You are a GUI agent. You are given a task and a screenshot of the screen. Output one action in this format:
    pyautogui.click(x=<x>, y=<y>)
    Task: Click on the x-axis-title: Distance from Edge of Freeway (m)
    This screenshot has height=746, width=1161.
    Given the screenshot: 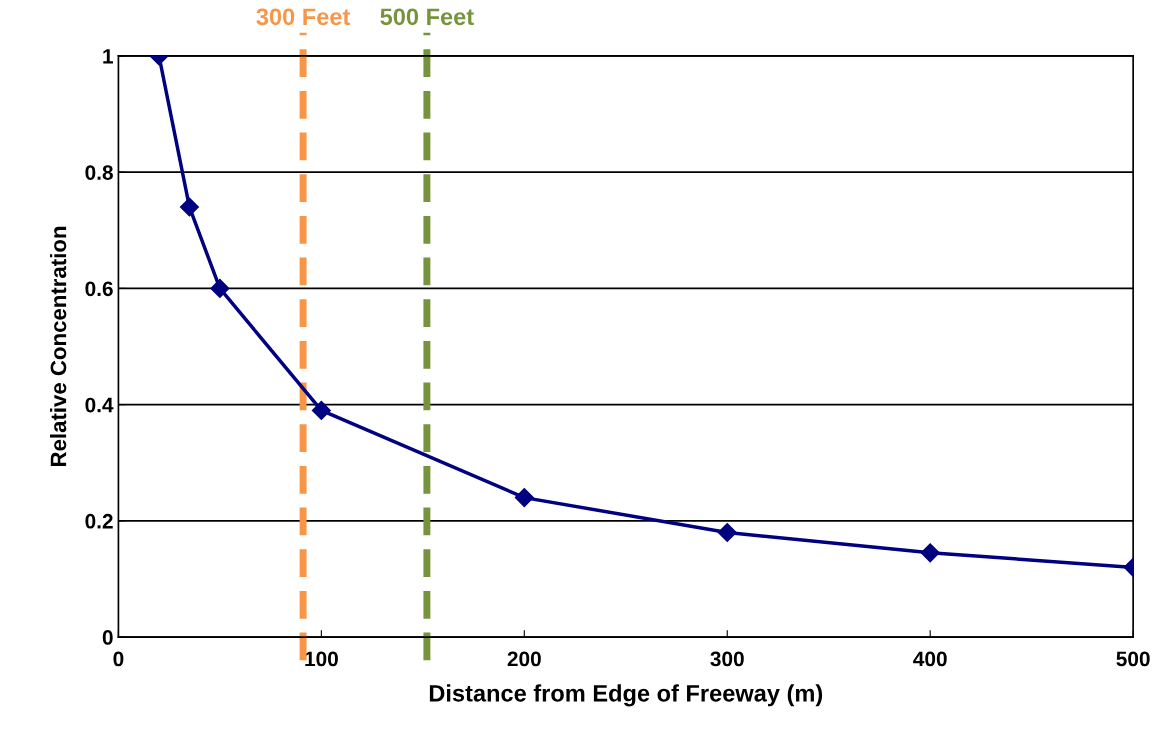 What is the action you would take?
    pyautogui.click(x=626, y=695)
    